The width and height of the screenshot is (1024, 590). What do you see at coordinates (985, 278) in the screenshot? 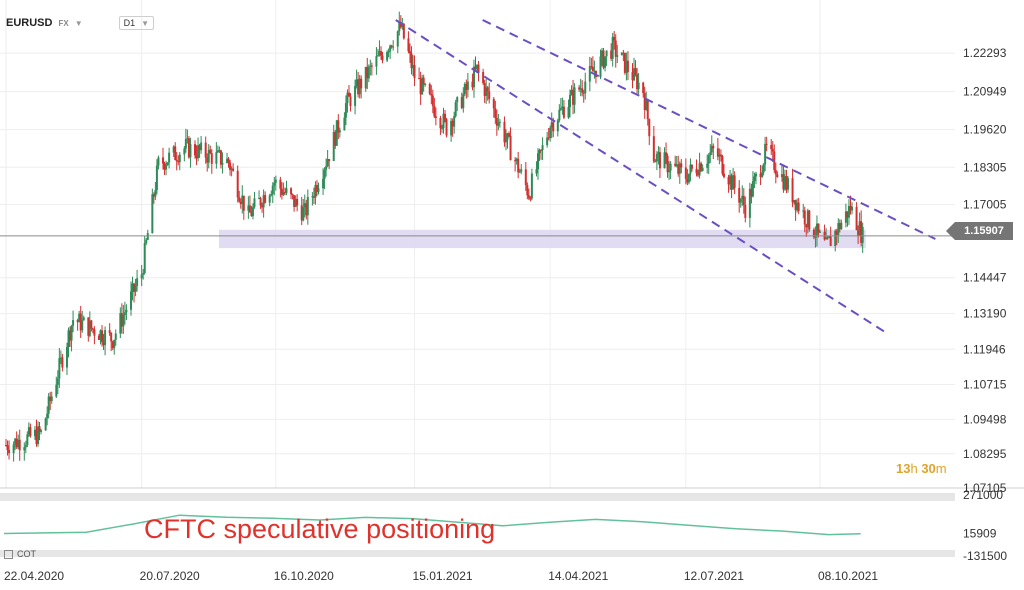
I see `y-tick-label: 1.14447` at bounding box center [985, 278].